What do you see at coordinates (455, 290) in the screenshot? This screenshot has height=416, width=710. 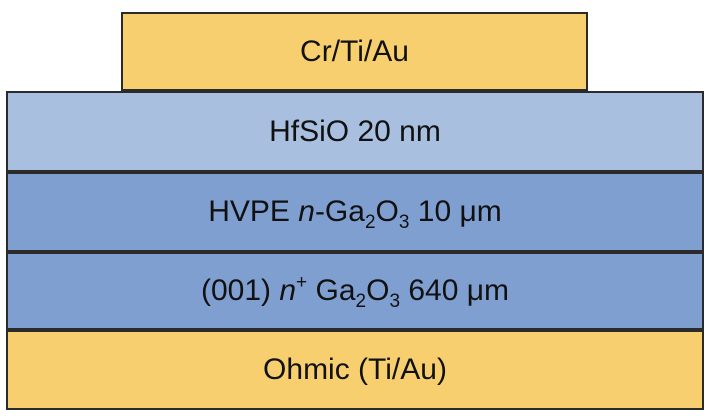 I see `substrate-thickness: 640 μm` at bounding box center [455, 290].